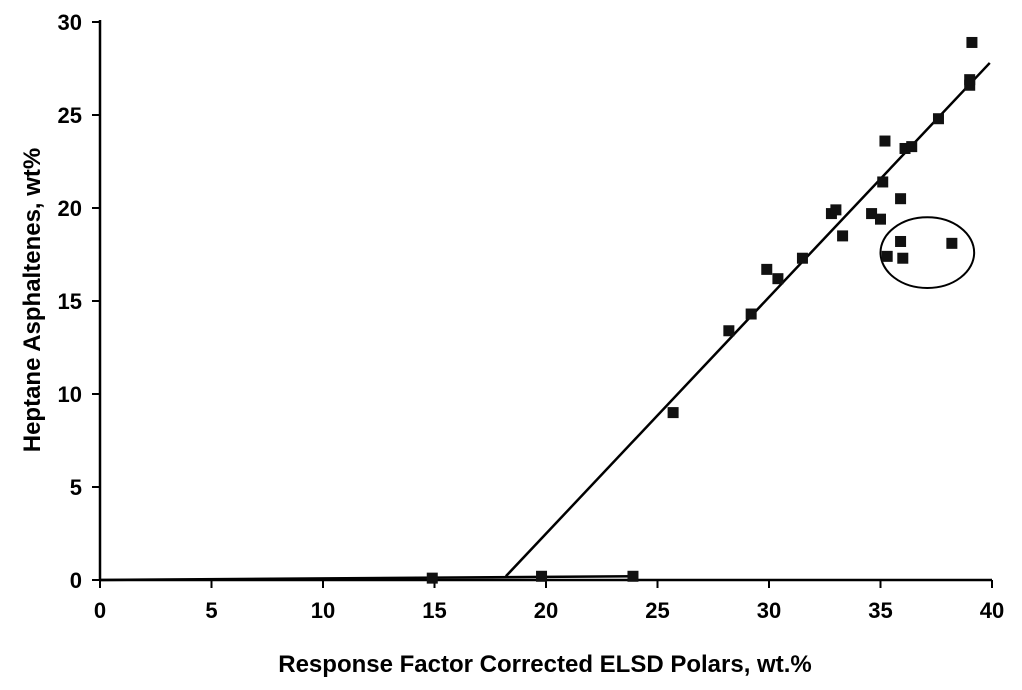 The image size is (1022, 690). What do you see at coordinates (70, 301) in the screenshot?
I see `y-tick-label: 15` at bounding box center [70, 301].